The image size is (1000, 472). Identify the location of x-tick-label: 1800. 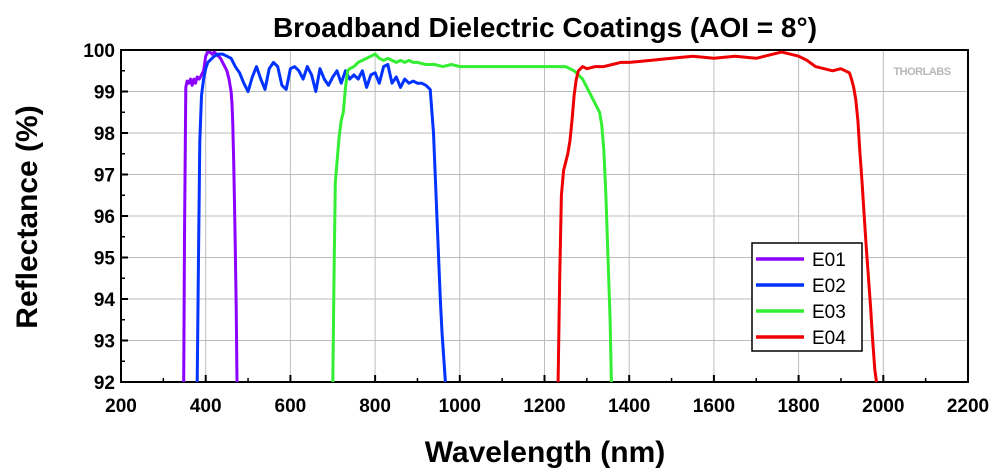
(798, 406).